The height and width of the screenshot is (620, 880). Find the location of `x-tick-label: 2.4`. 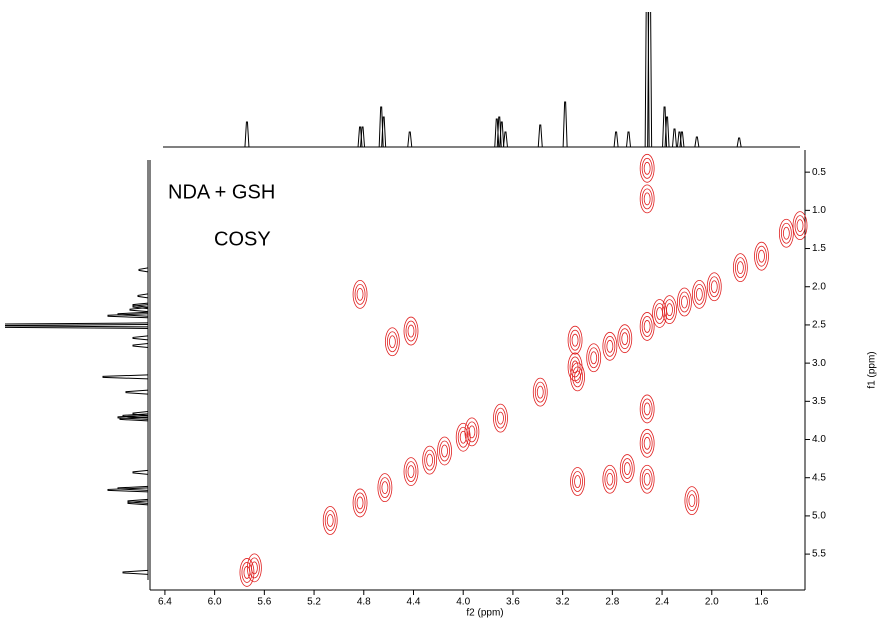

x-tick-label: 2.4 is located at coordinates (662, 602).